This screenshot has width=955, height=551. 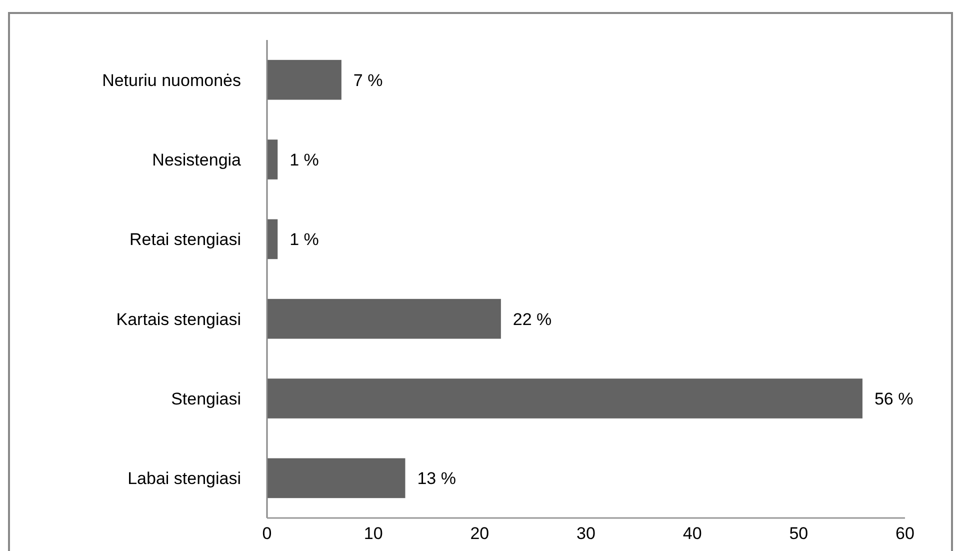 What do you see at coordinates (171, 80) in the screenshot?
I see `y-tick-label: Neturiu nuomonės` at bounding box center [171, 80].